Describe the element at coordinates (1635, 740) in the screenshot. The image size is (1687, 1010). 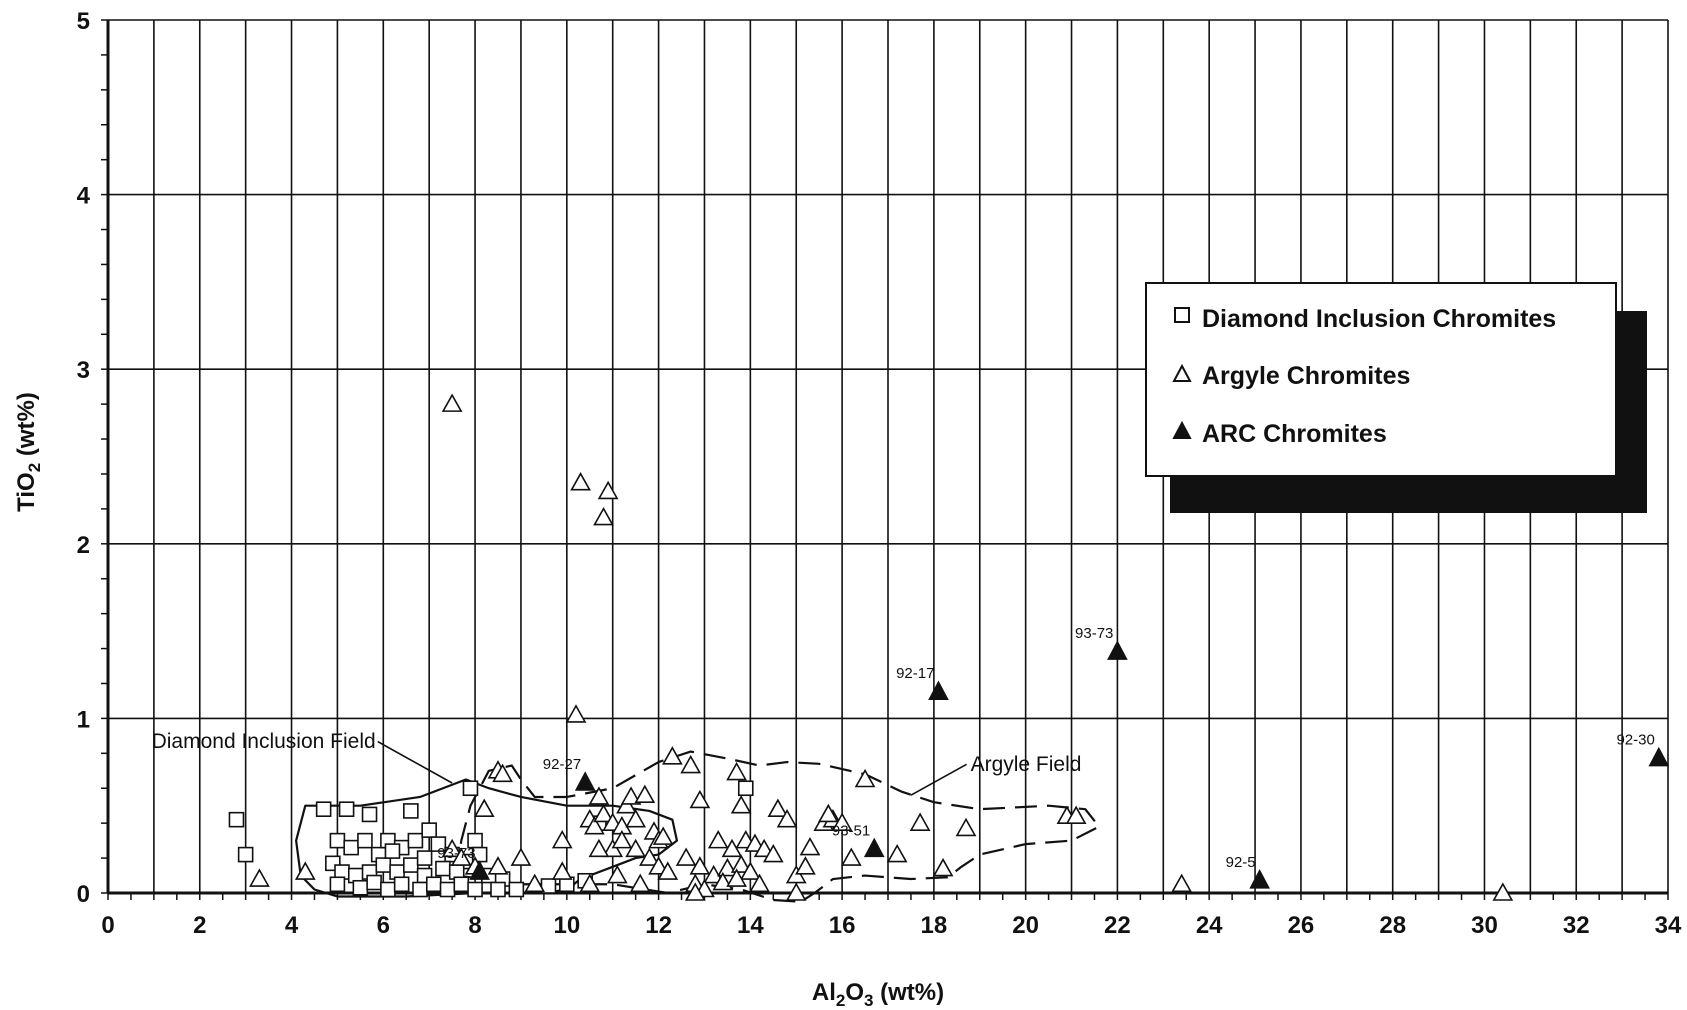
I see `point-label: 92-30` at that location.